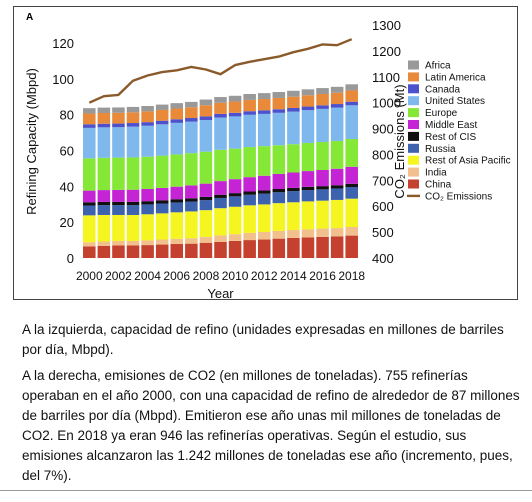 The height and width of the screenshot is (502, 532). Describe the element at coordinates (386, 51) in the screenshot. I see `y-tick-right: 1200` at that location.